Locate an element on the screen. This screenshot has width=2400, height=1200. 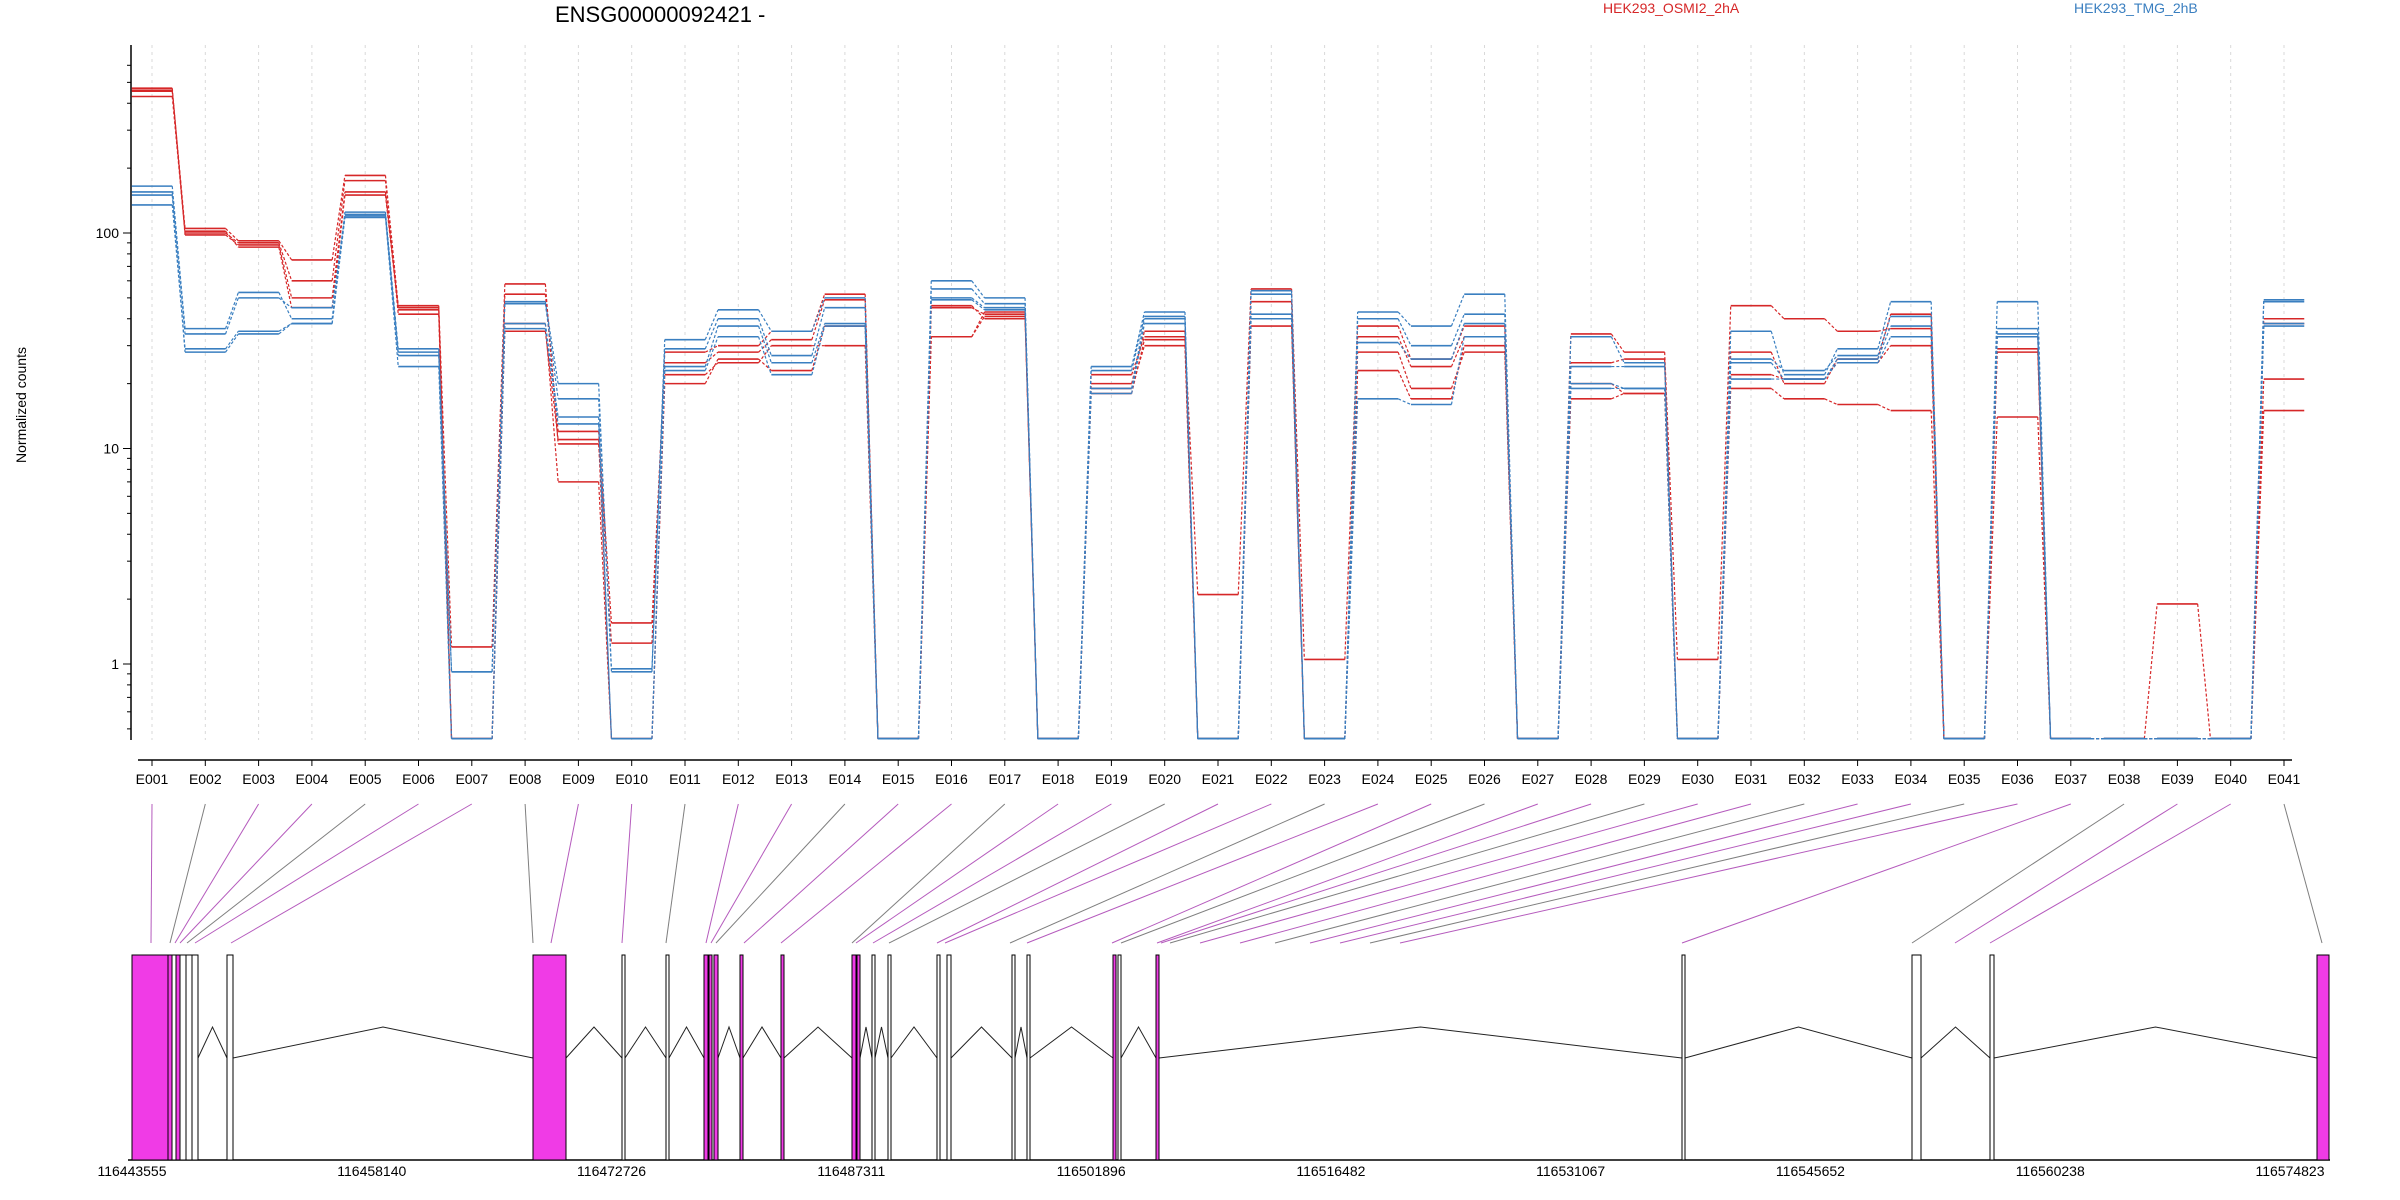
genomic-coordinate-label: 116545652 is located at coordinates (1810, 1171).